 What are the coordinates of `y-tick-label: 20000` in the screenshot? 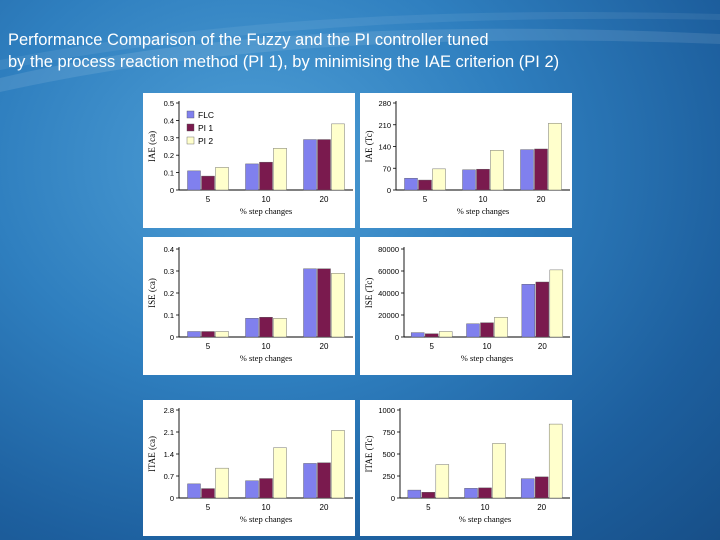 It's located at (388, 315).